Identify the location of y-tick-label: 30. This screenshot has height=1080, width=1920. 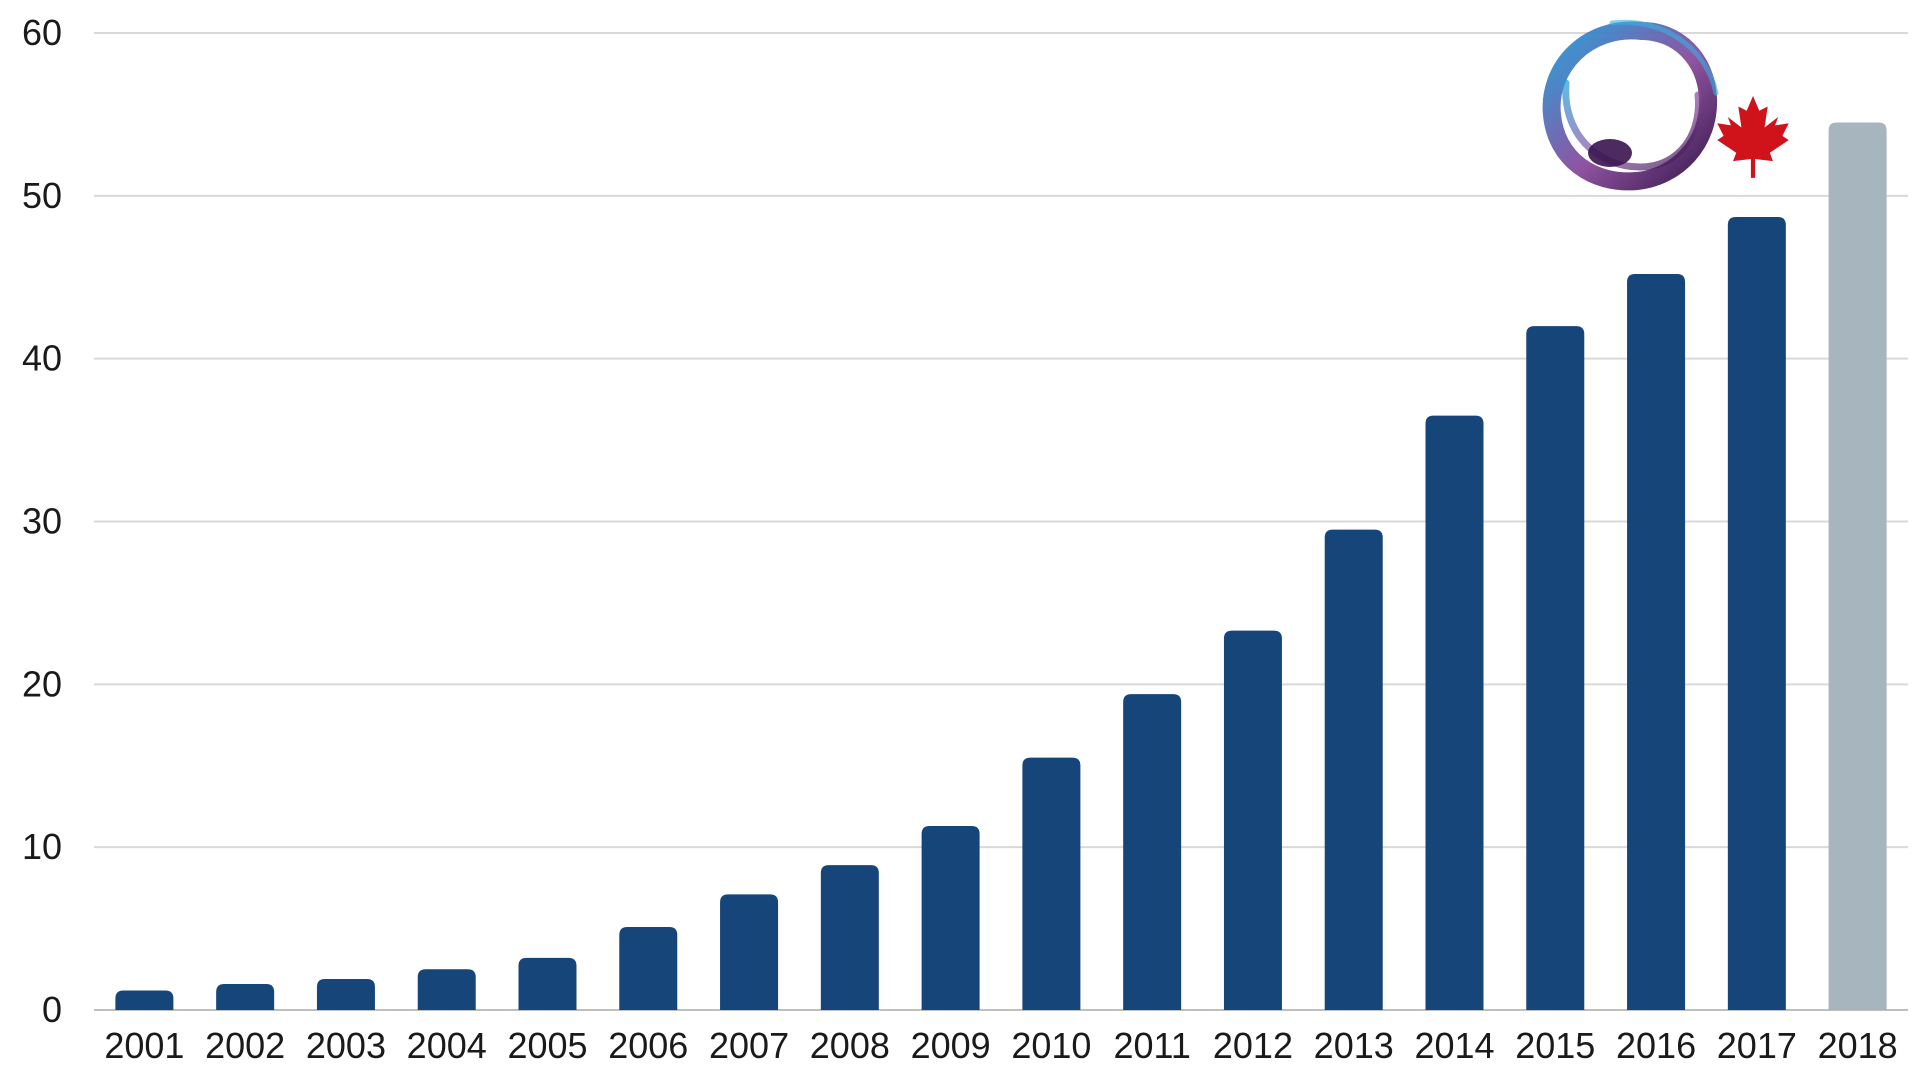
(42, 521).